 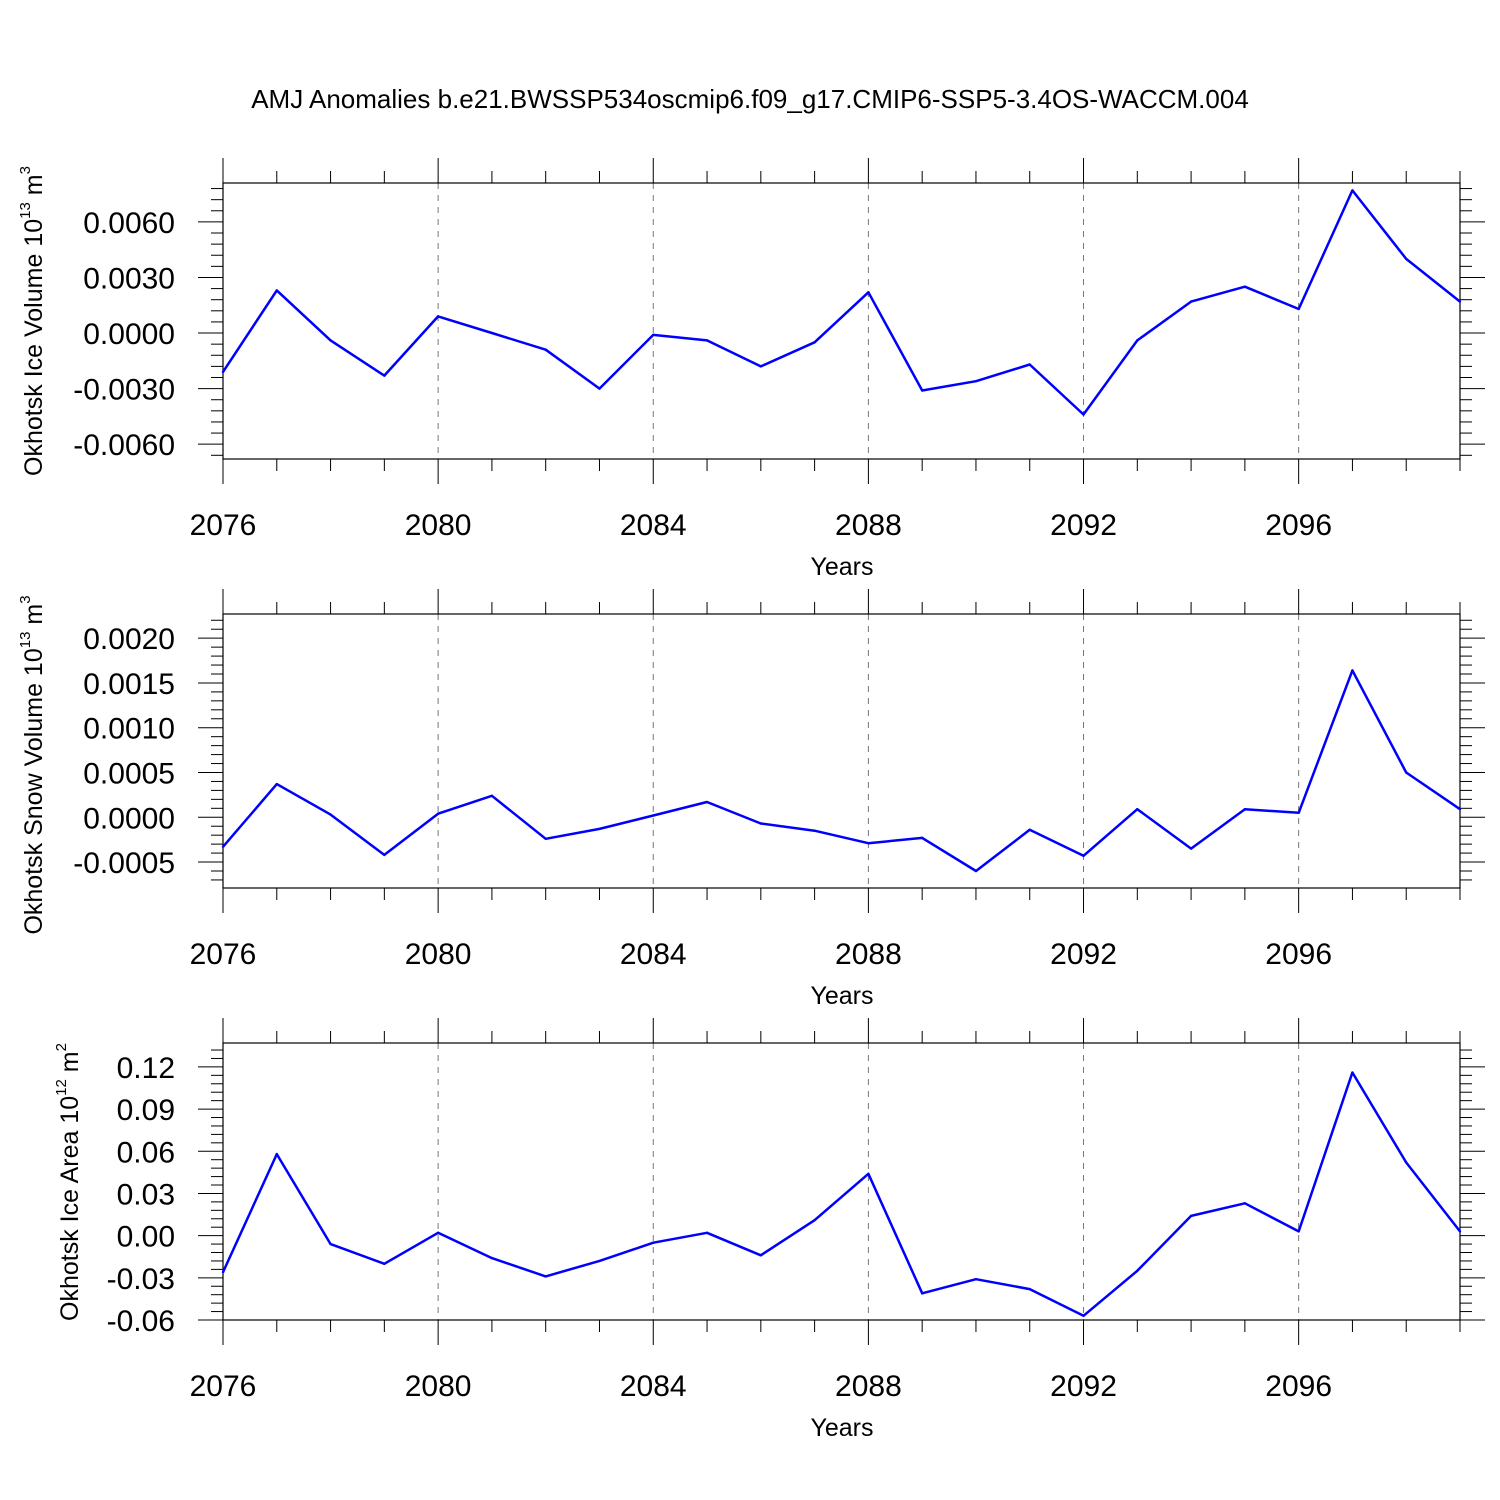 What do you see at coordinates (141, 1321) in the screenshot?
I see `y-tick-label: -0.06` at bounding box center [141, 1321].